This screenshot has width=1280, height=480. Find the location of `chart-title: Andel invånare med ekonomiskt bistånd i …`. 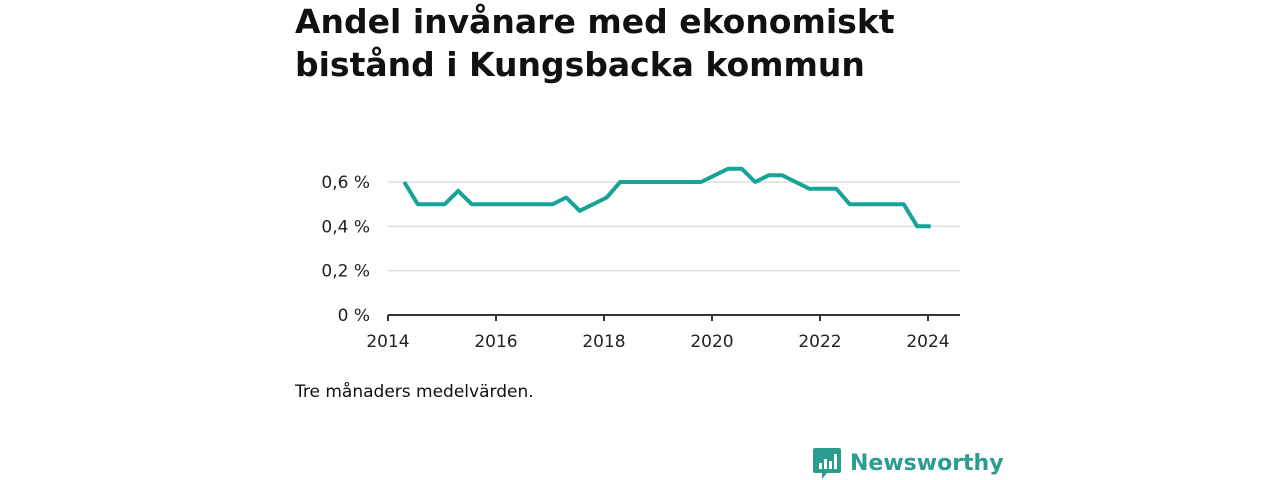

chart-title: Andel invånare med ekonomiskt bistånd i … is located at coordinates (595, 43).